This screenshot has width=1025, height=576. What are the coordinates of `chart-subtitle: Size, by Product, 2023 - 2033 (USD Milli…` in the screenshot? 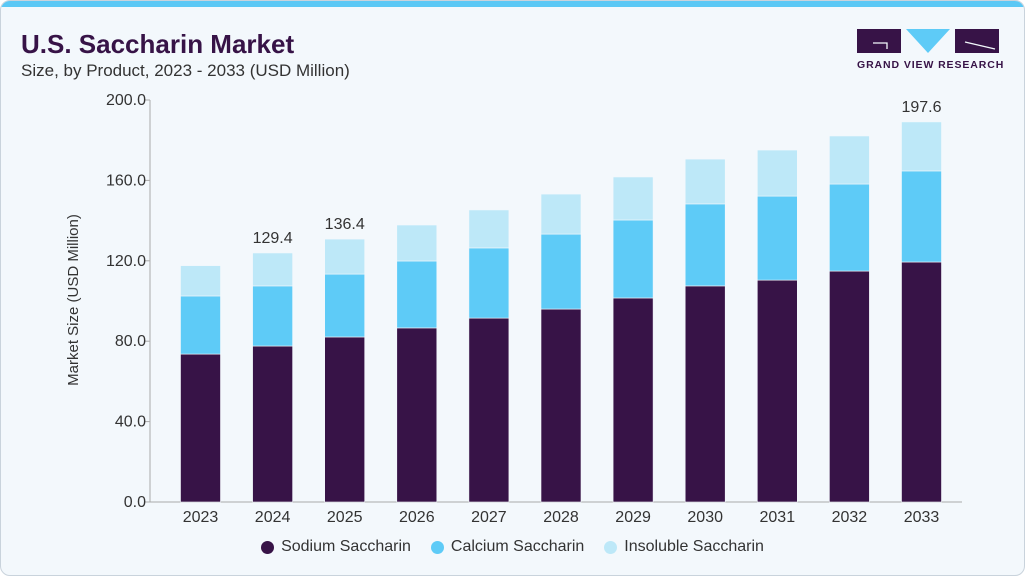 It's located at (185, 70).